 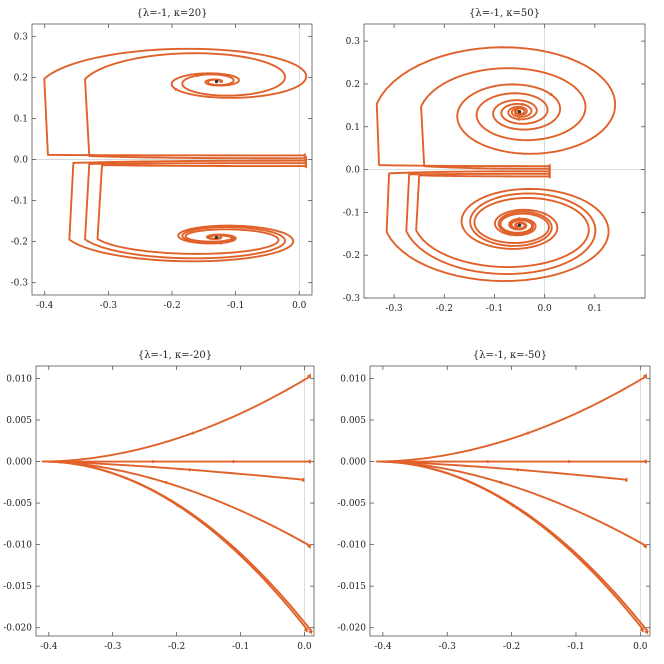 What do you see at coordinates (17, 629) in the screenshot?
I see `y-tick-label: -0.020` at bounding box center [17, 629].